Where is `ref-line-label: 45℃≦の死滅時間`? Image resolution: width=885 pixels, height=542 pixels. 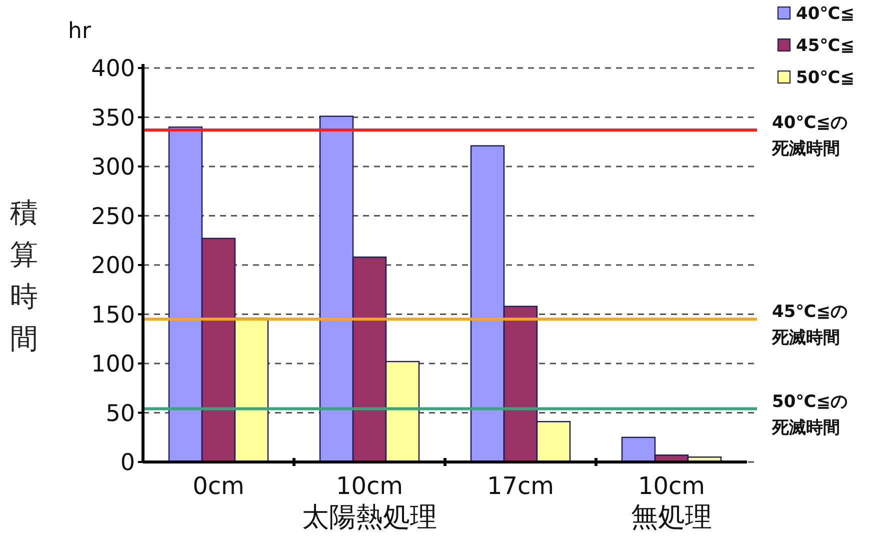
ref-line-label: 45℃≦の死滅時間 is located at coordinates (809, 325).